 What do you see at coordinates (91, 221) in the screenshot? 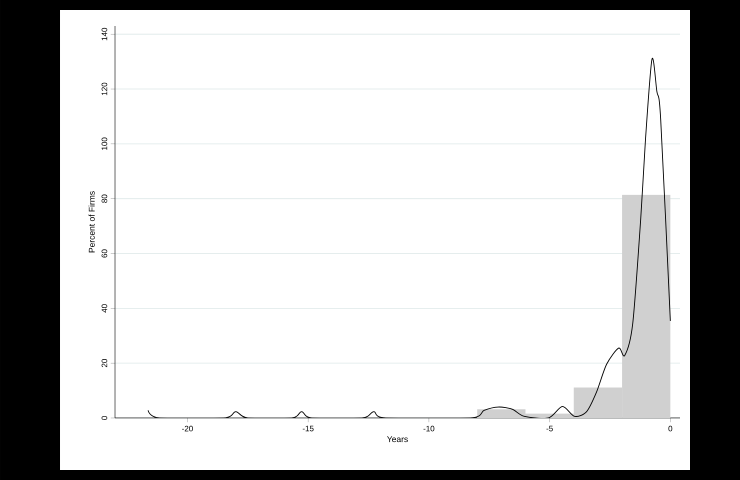
I see `y-axis-title: Percent of Firms` at bounding box center [91, 221].